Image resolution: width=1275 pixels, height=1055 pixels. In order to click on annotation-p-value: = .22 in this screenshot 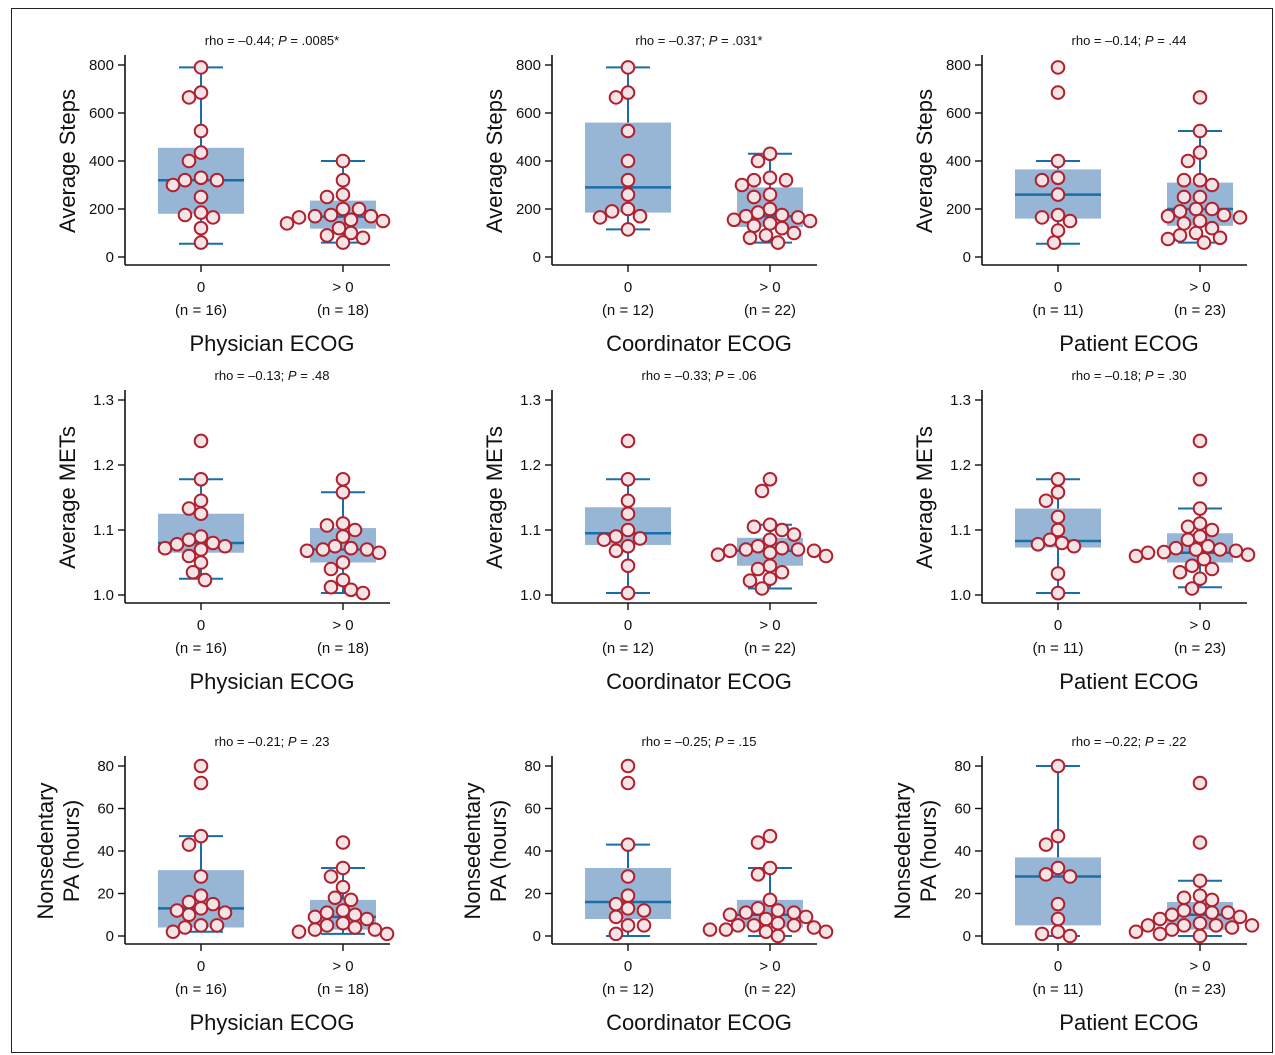, I will do `click(1170, 741)`.